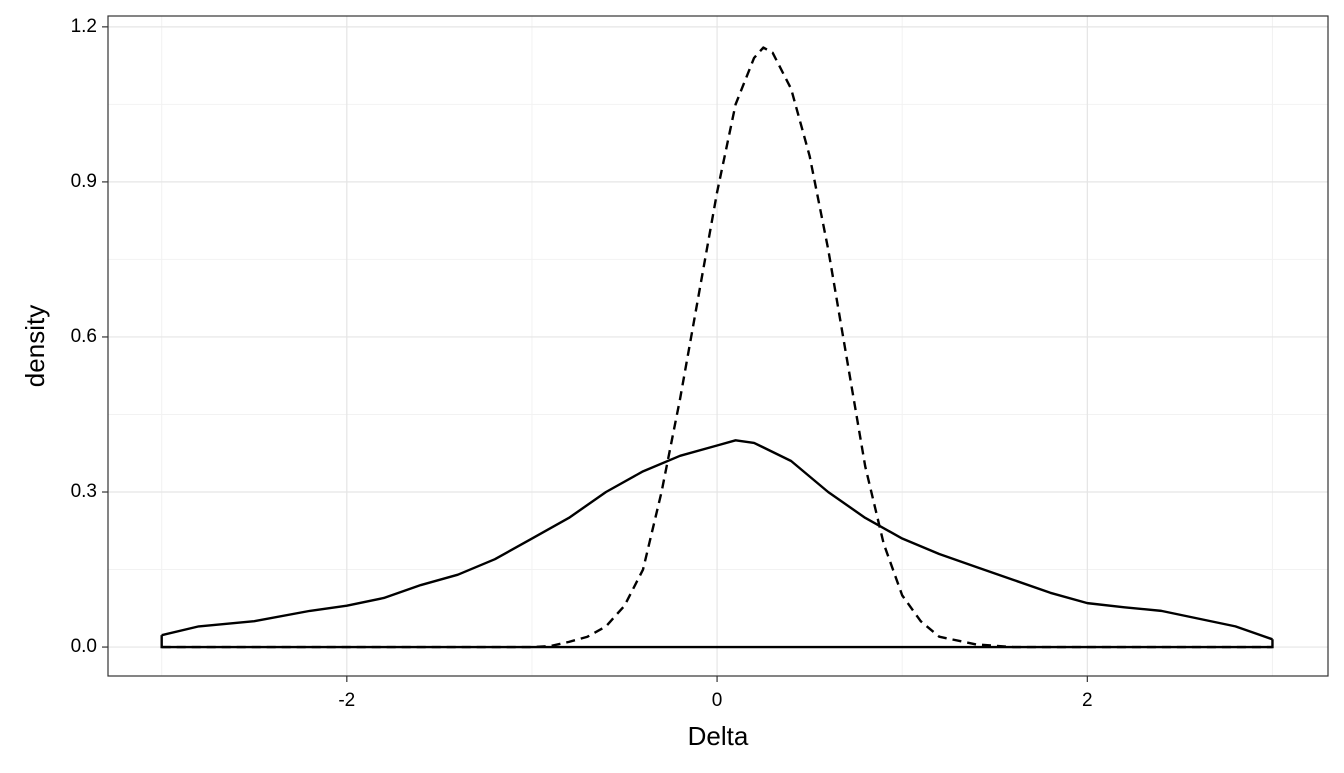 Image resolution: width=1344 pixels, height=773 pixels. What do you see at coordinates (84, 181) in the screenshot?
I see `y-tick-label: 0.9` at bounding box center [84, 181].